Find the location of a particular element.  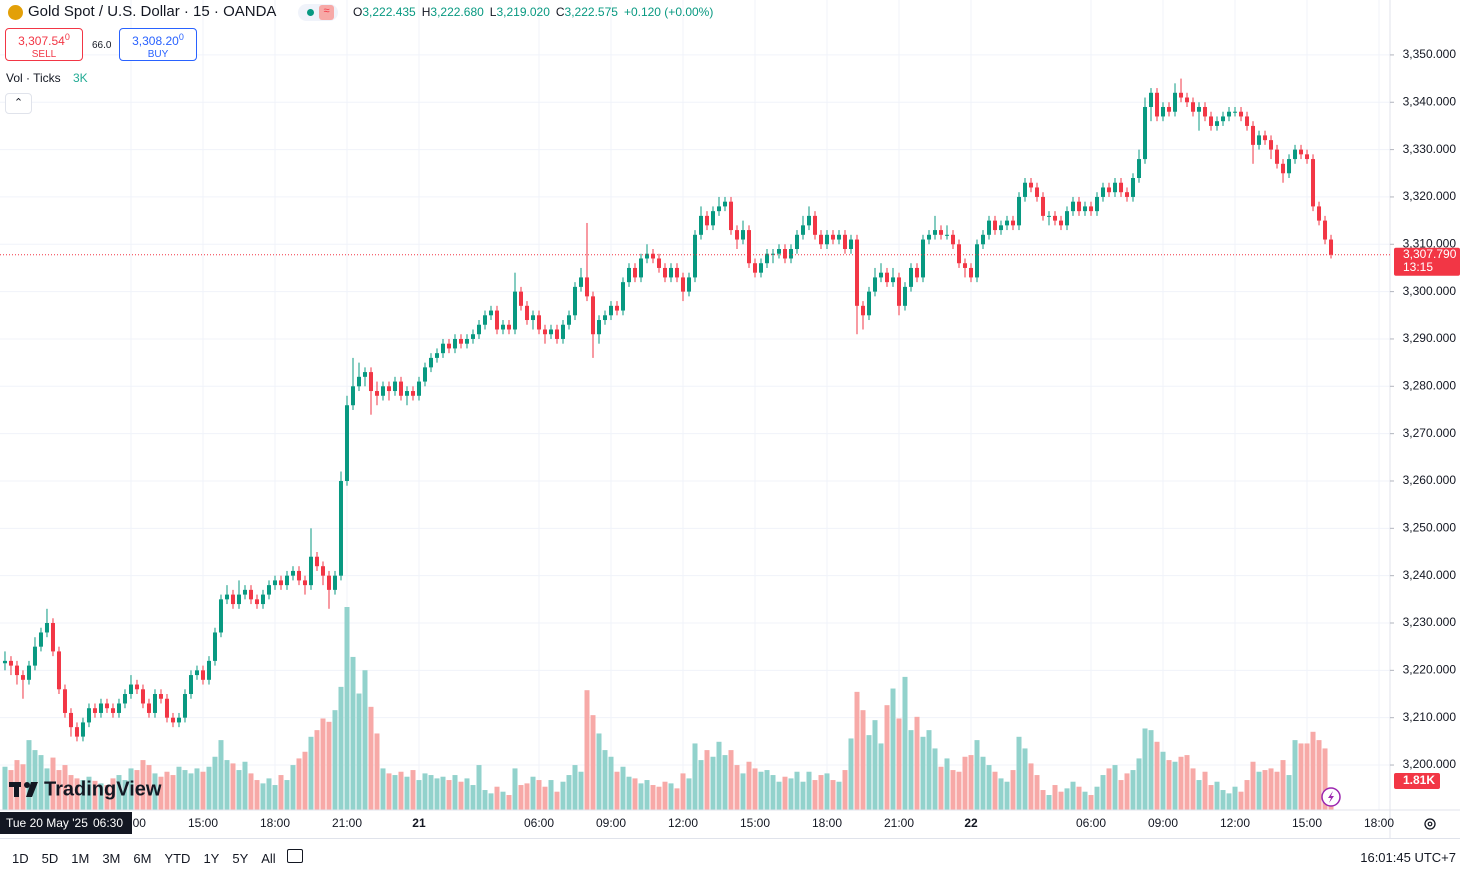

status-pill: ≈ is located at coordinates (318, 12).